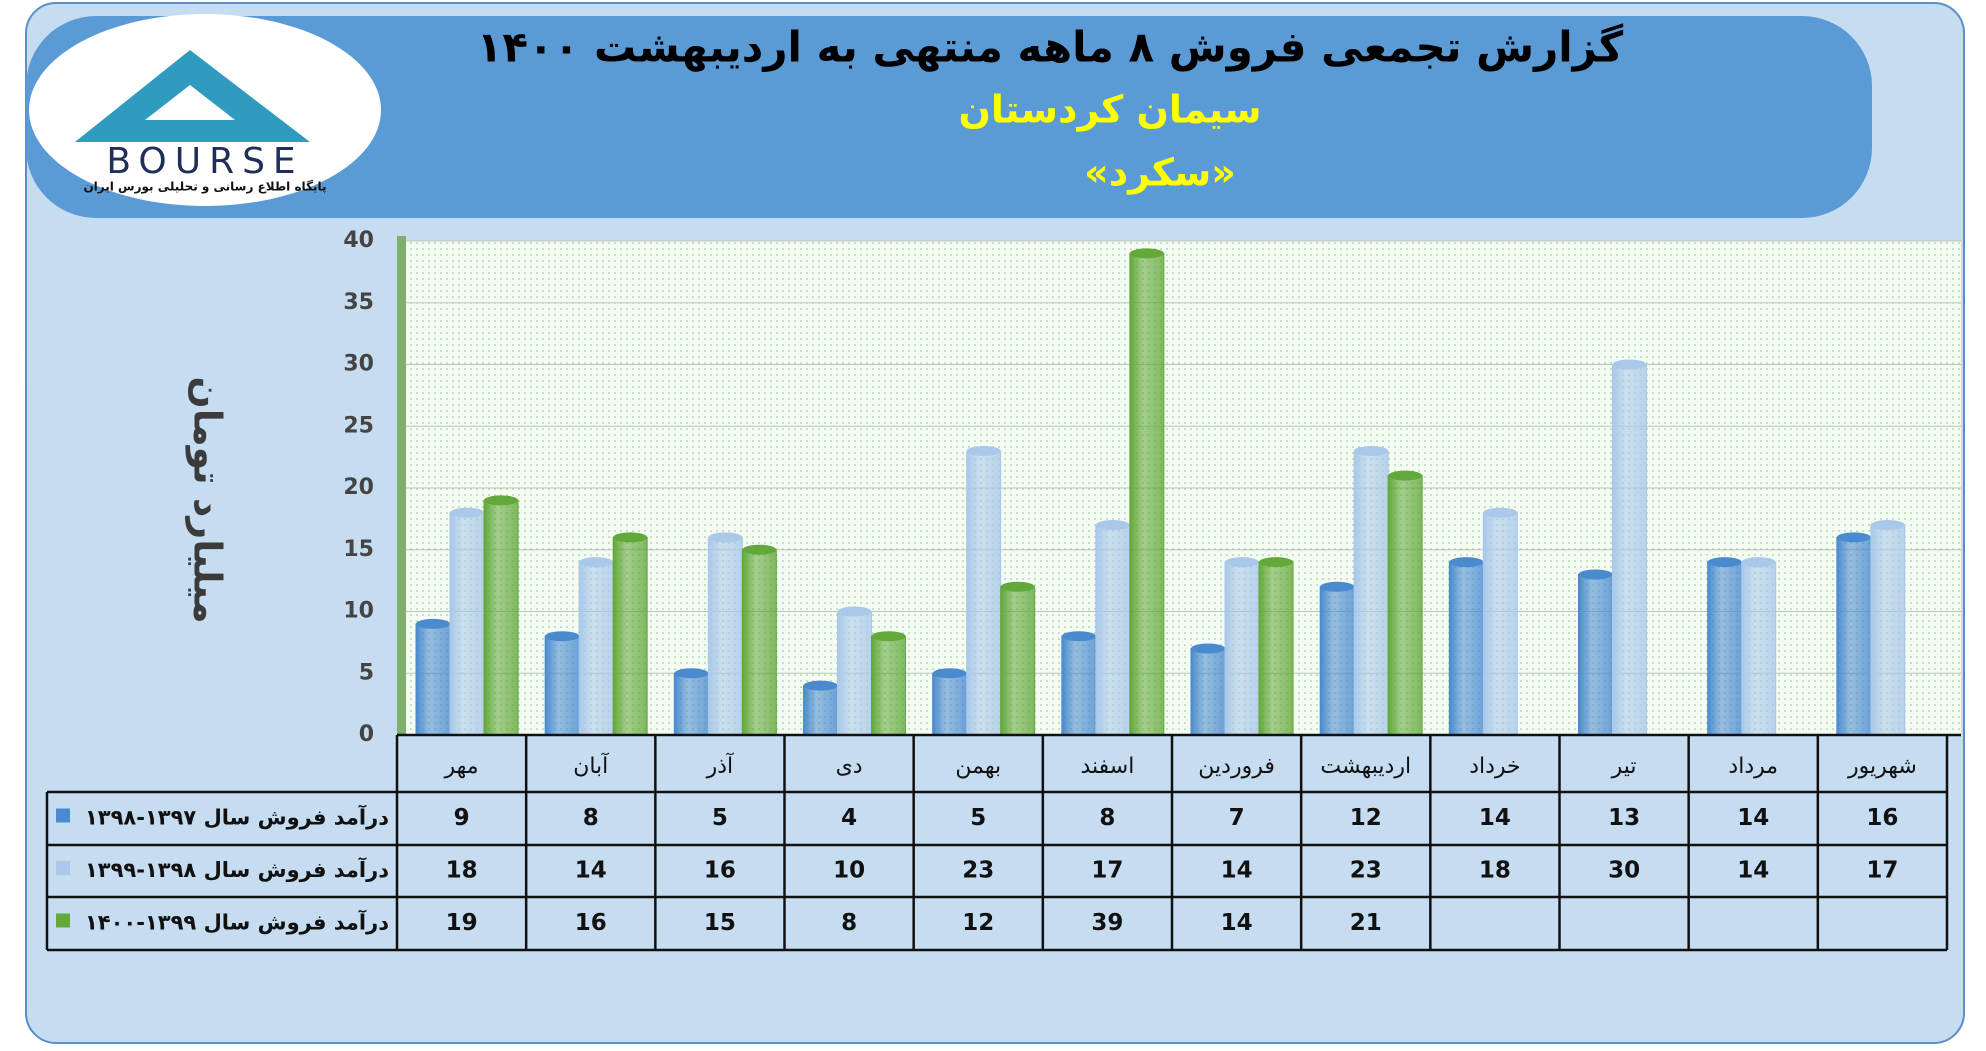 The width and height of the screenshot is (1986, 1051). I want to click on table-value: 7, so click(1237, 818).